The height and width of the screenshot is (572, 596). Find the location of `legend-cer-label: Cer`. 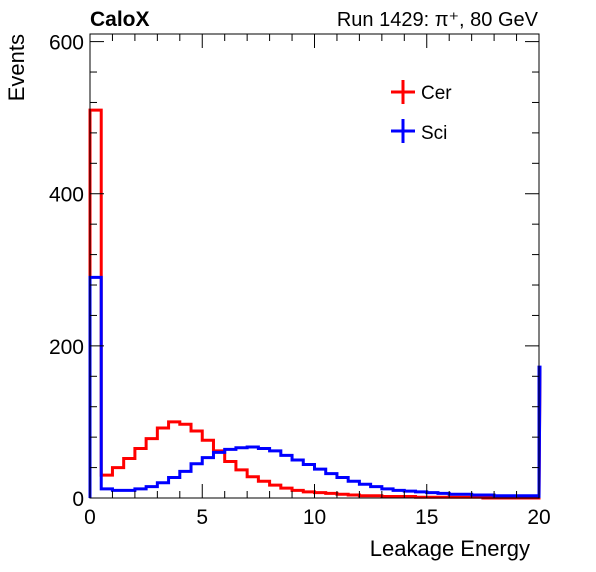

legend-cer-label: Cer is located at coordinates (436, 93).